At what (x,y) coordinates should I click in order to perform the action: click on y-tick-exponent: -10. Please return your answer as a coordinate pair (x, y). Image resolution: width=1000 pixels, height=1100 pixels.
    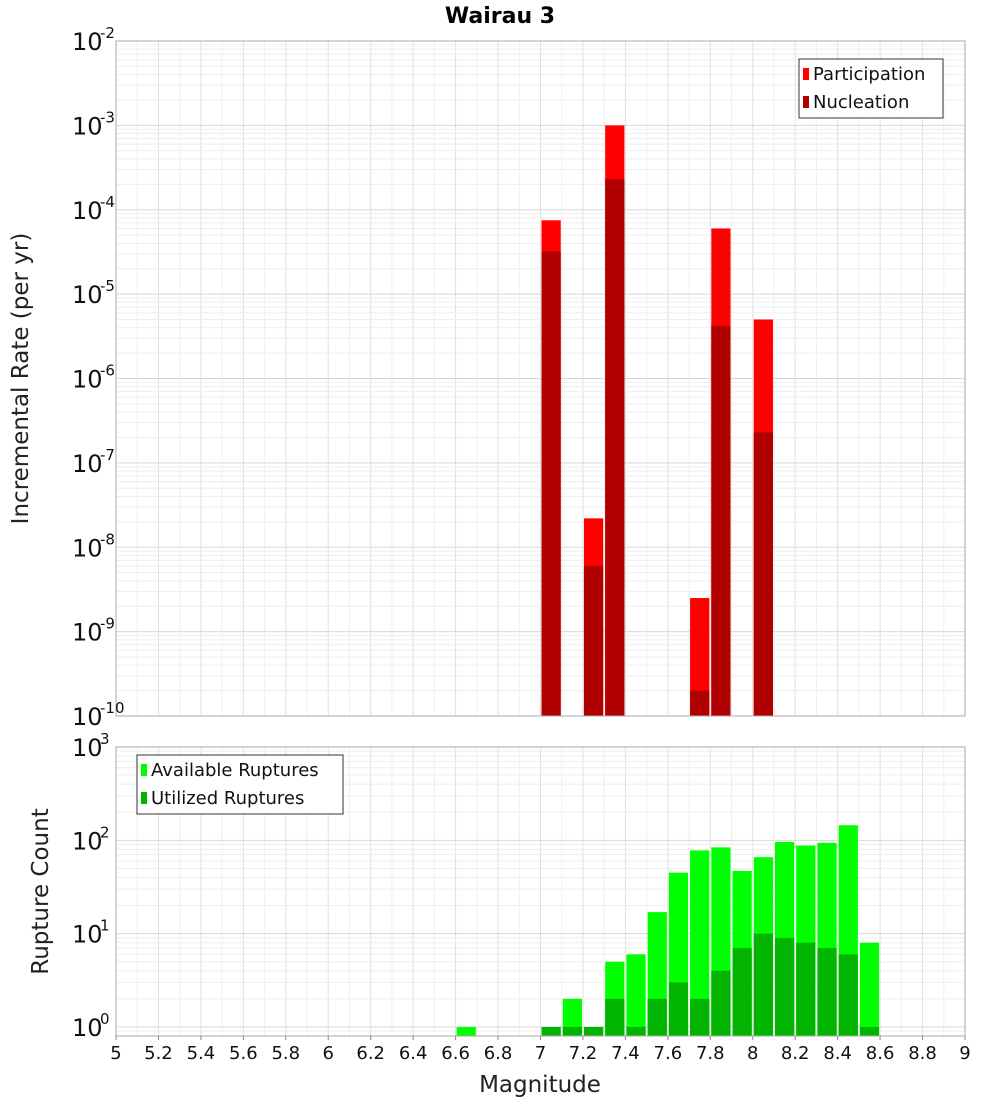
    Looking at the image, I should click on (112, 708).